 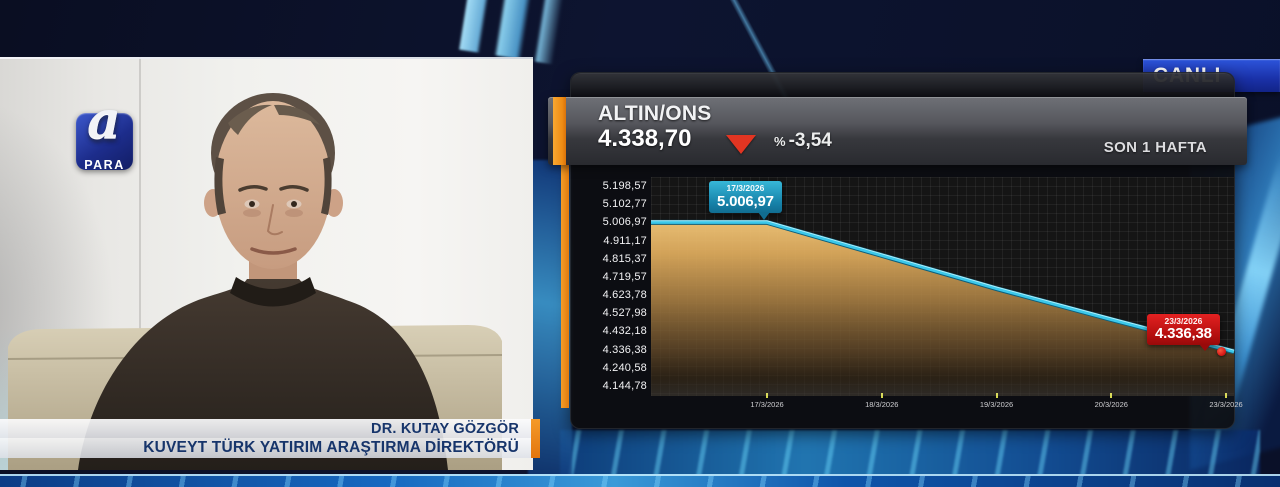 I want to click on ticker-change: % -3,54, so click(x=803, y=141).